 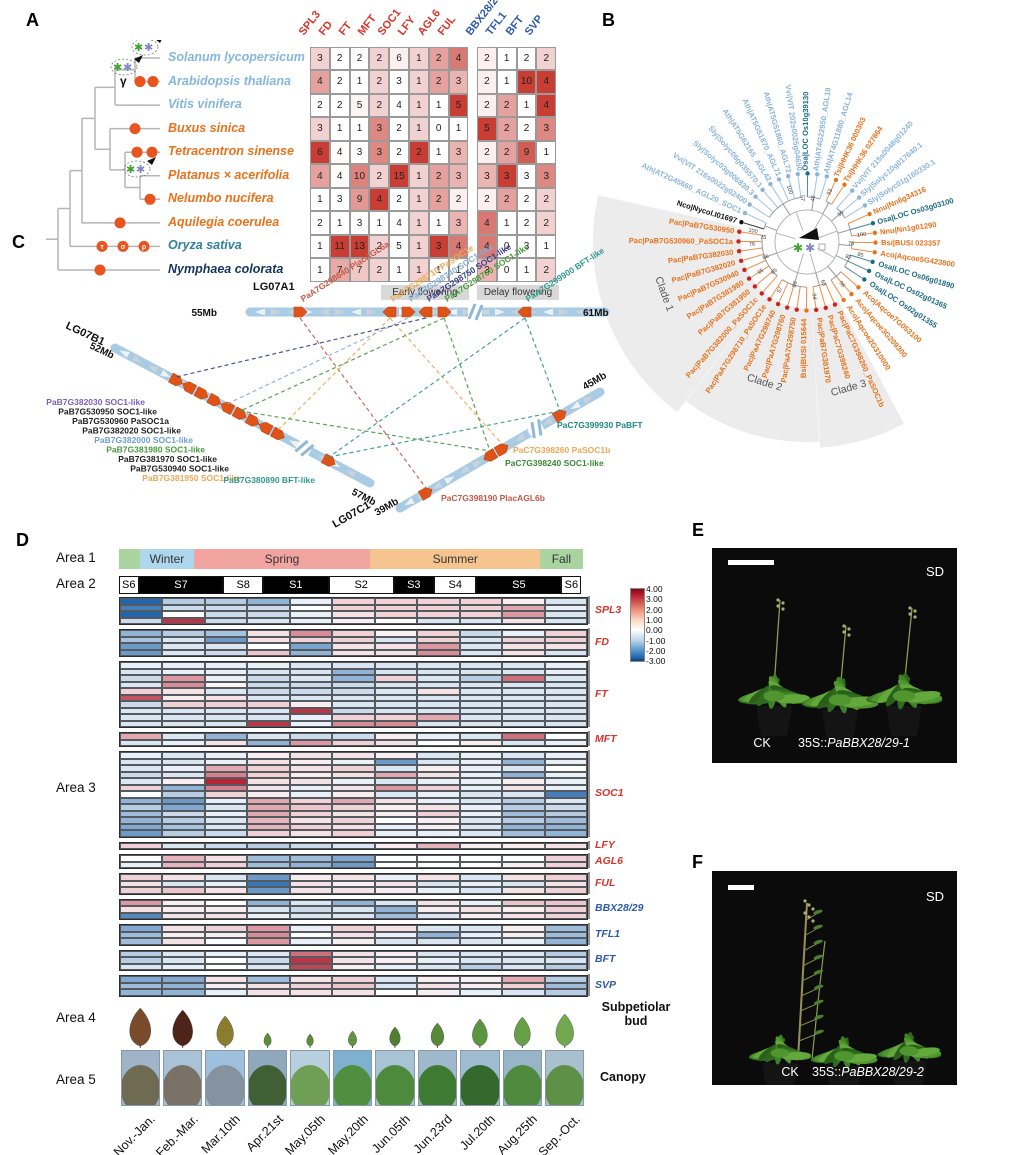 What do you see at coordinates (144, 247) in the screenshot?
I see `wgd-letter: ρ` at bounding box center [144, 247].